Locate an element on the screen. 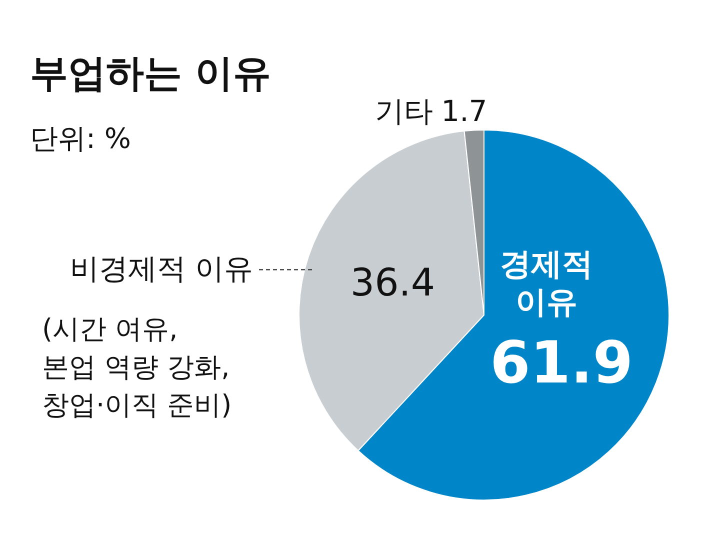 The height and width of the screenshot is (545, 722). slice-label: 경제적 이유 is located at coordinates (546, 283).